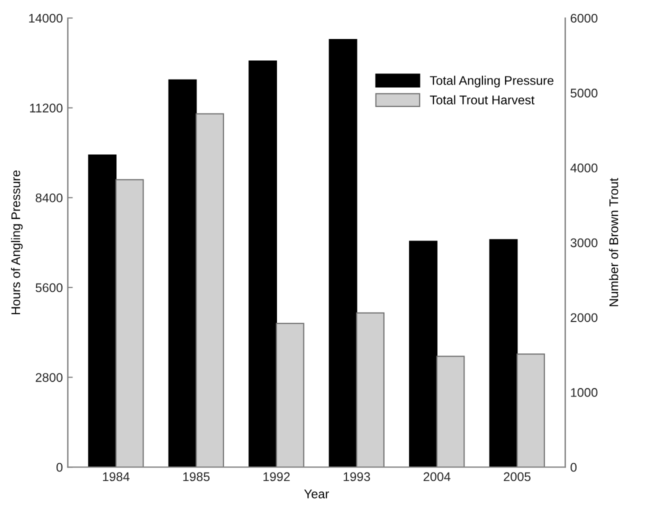 Image resolution: width=646 pixels, height=515 pixels. What do you see at coordinates (584, 93) in the screenshot?
I see `y2-tick-label: 5000` at bounding box center [584, 93].